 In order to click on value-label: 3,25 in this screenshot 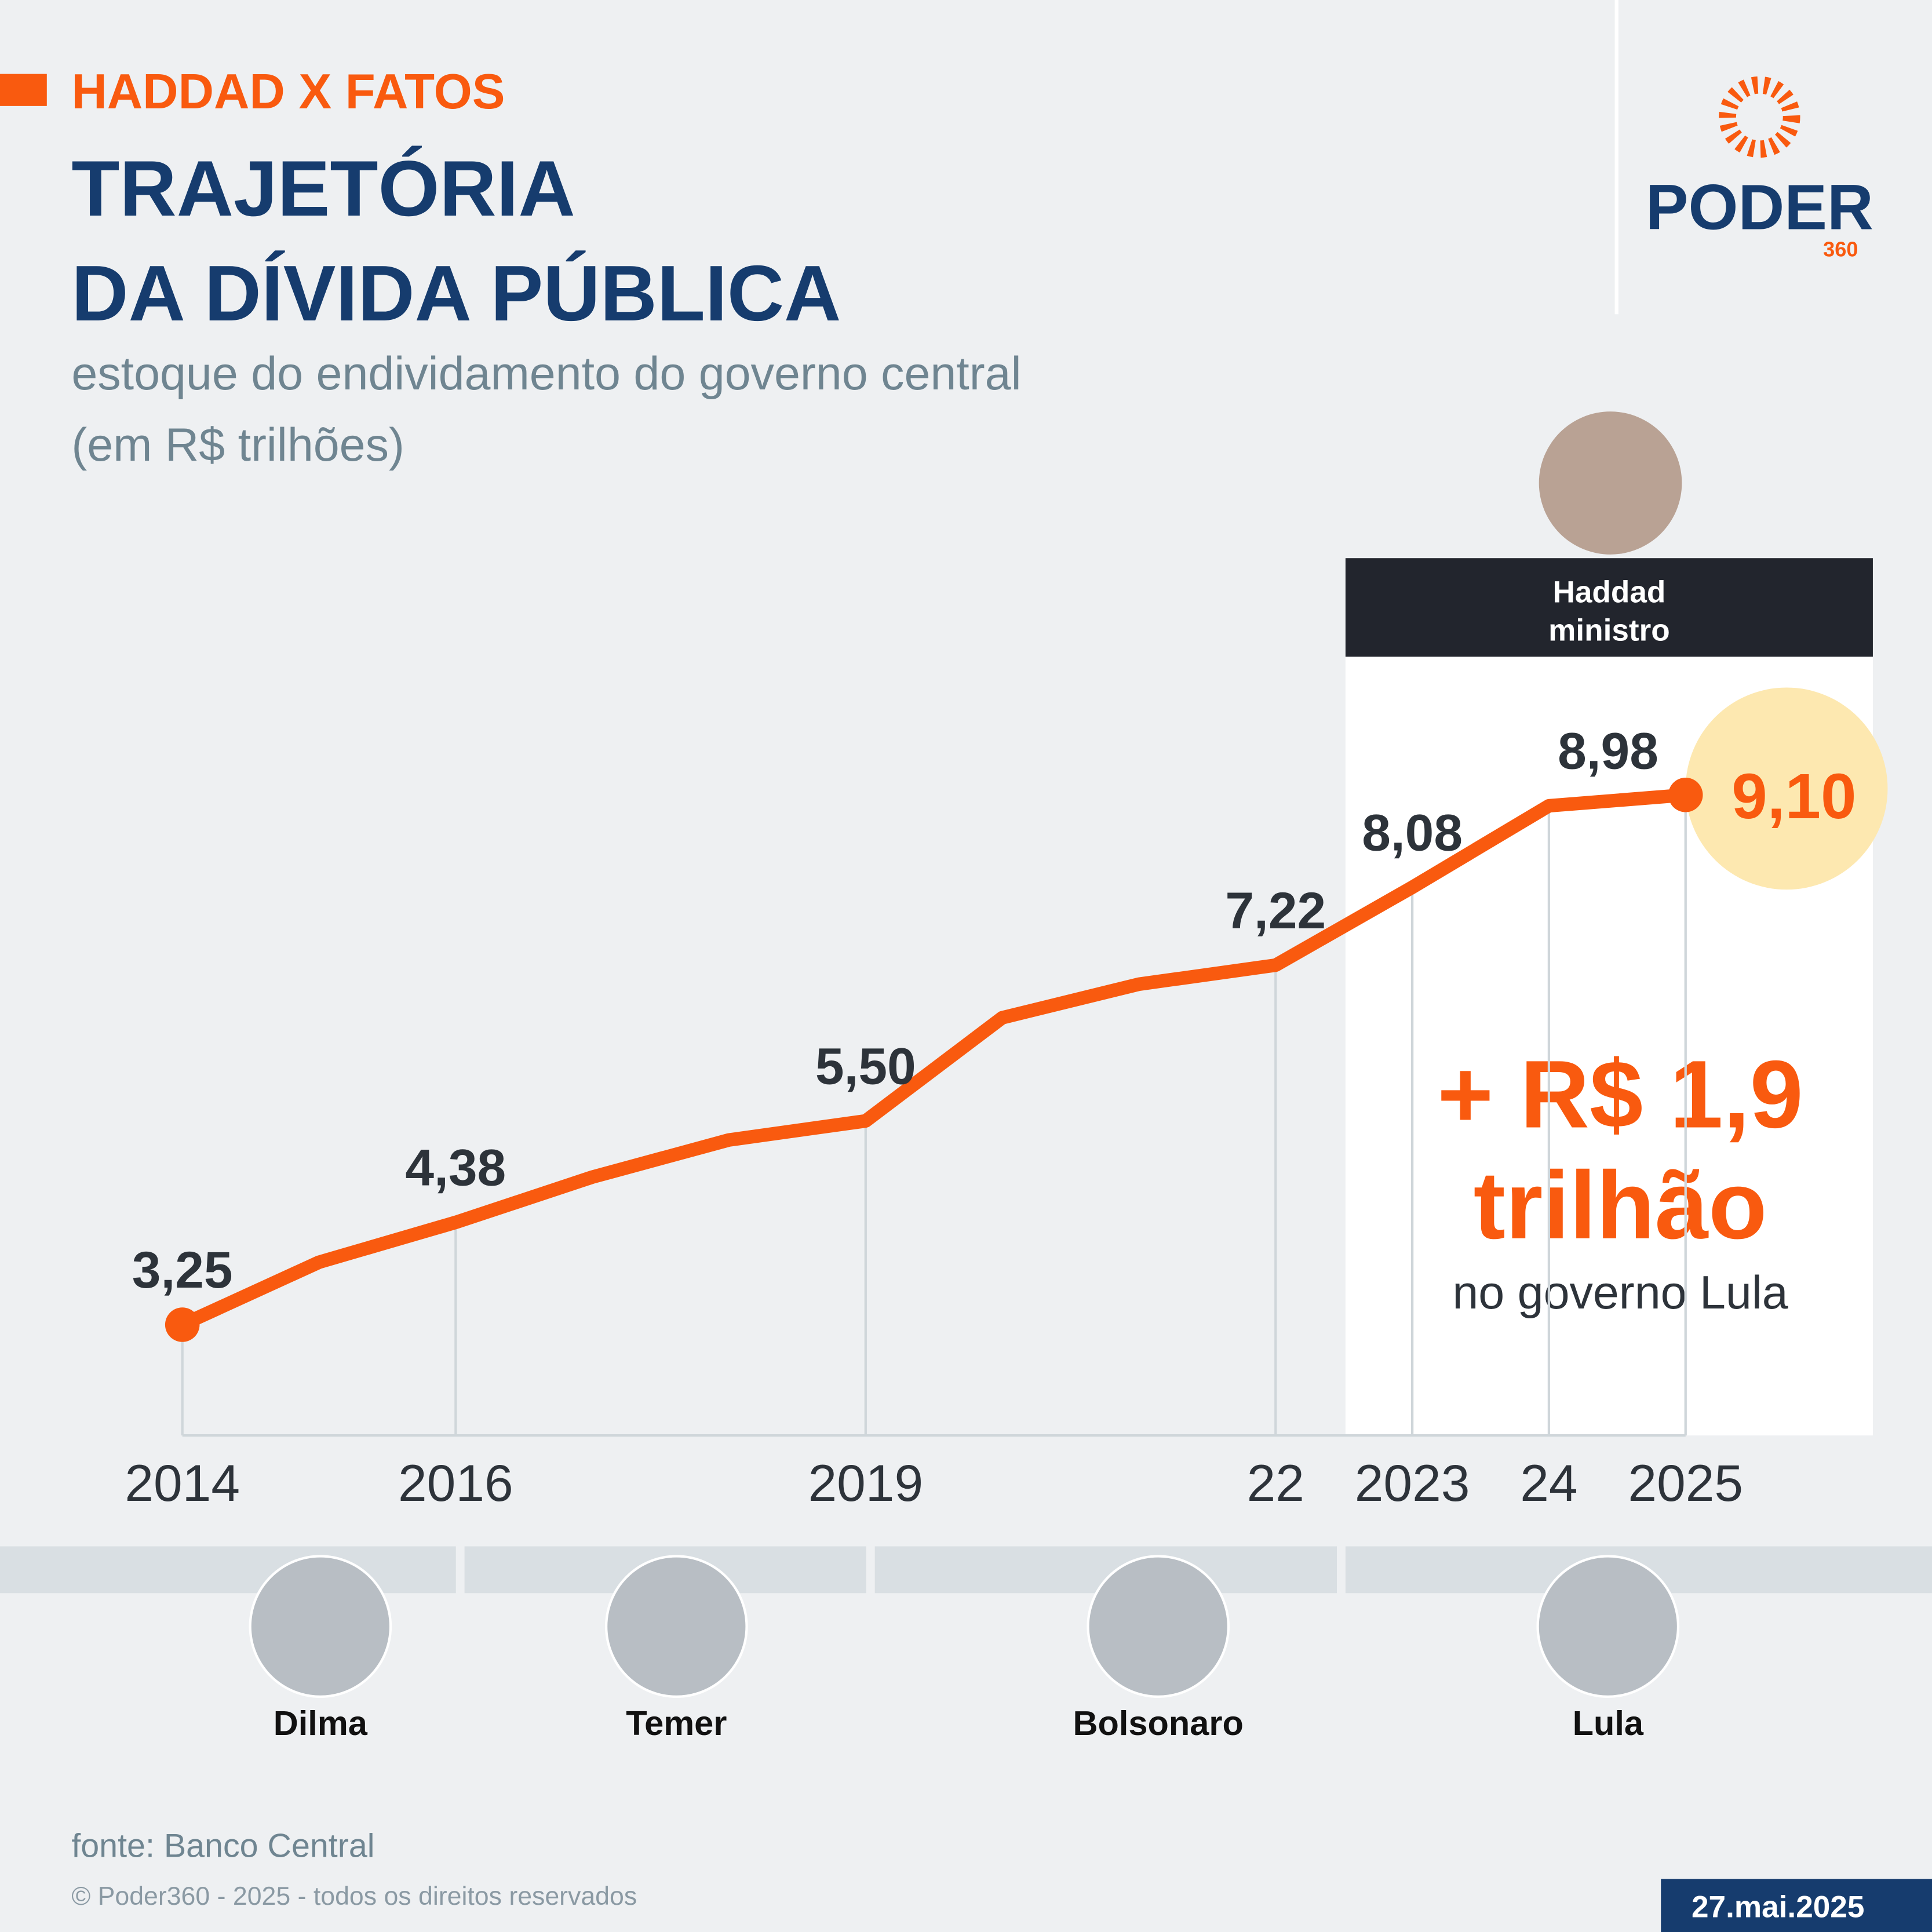, I will do `click(183, 1270)`.